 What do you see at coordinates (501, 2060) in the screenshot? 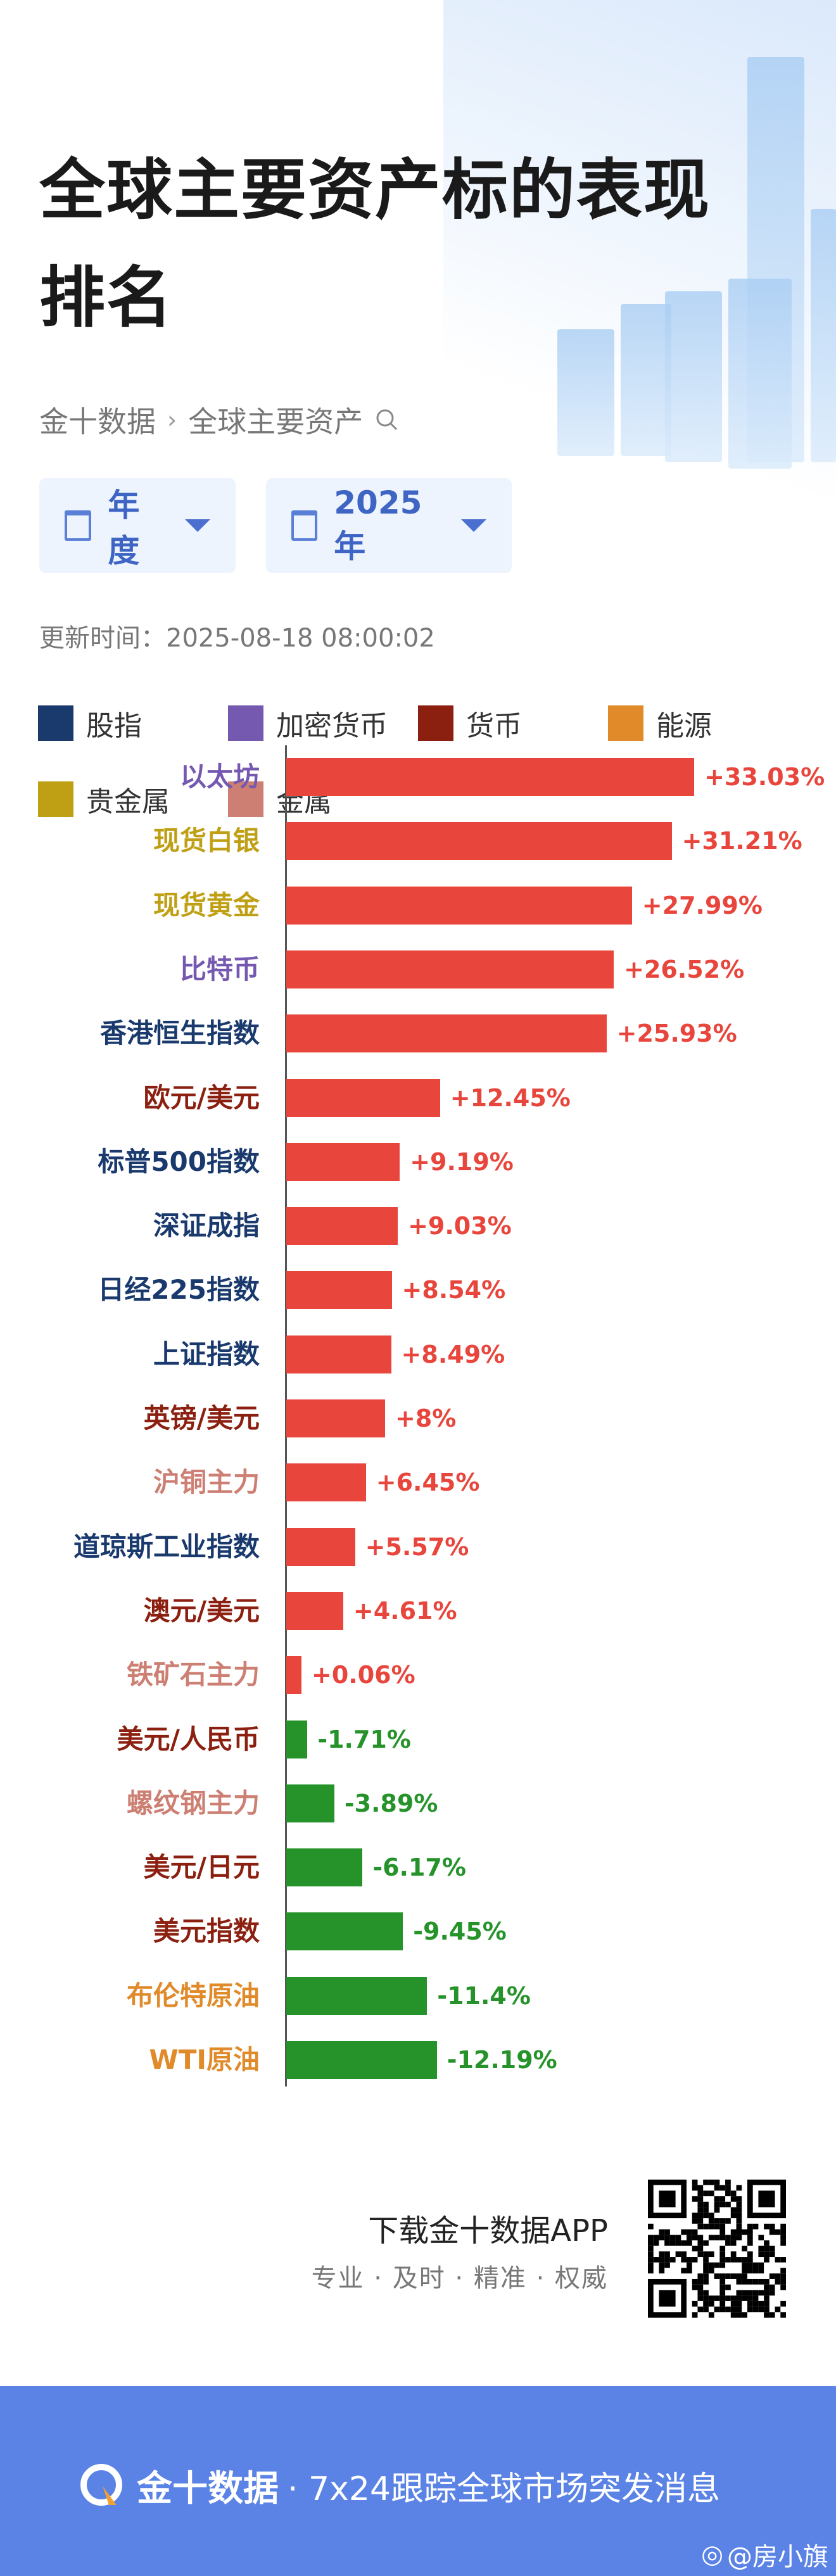
I see `value-label: -12.19%` at bounding box center [501, 2060].